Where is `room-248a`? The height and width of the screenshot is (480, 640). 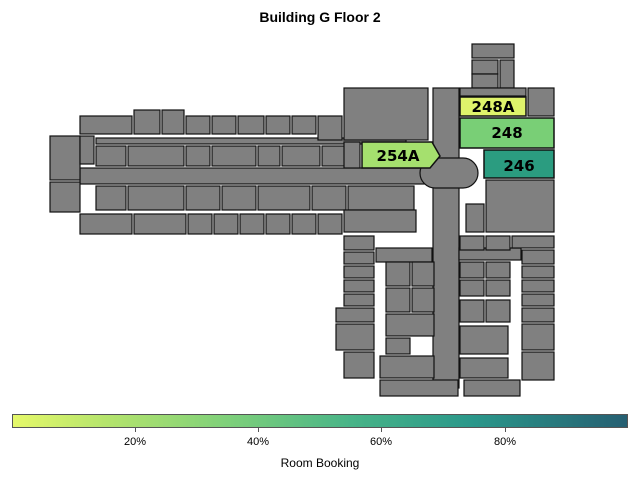
room-248a is located at coordinates (493, 106).